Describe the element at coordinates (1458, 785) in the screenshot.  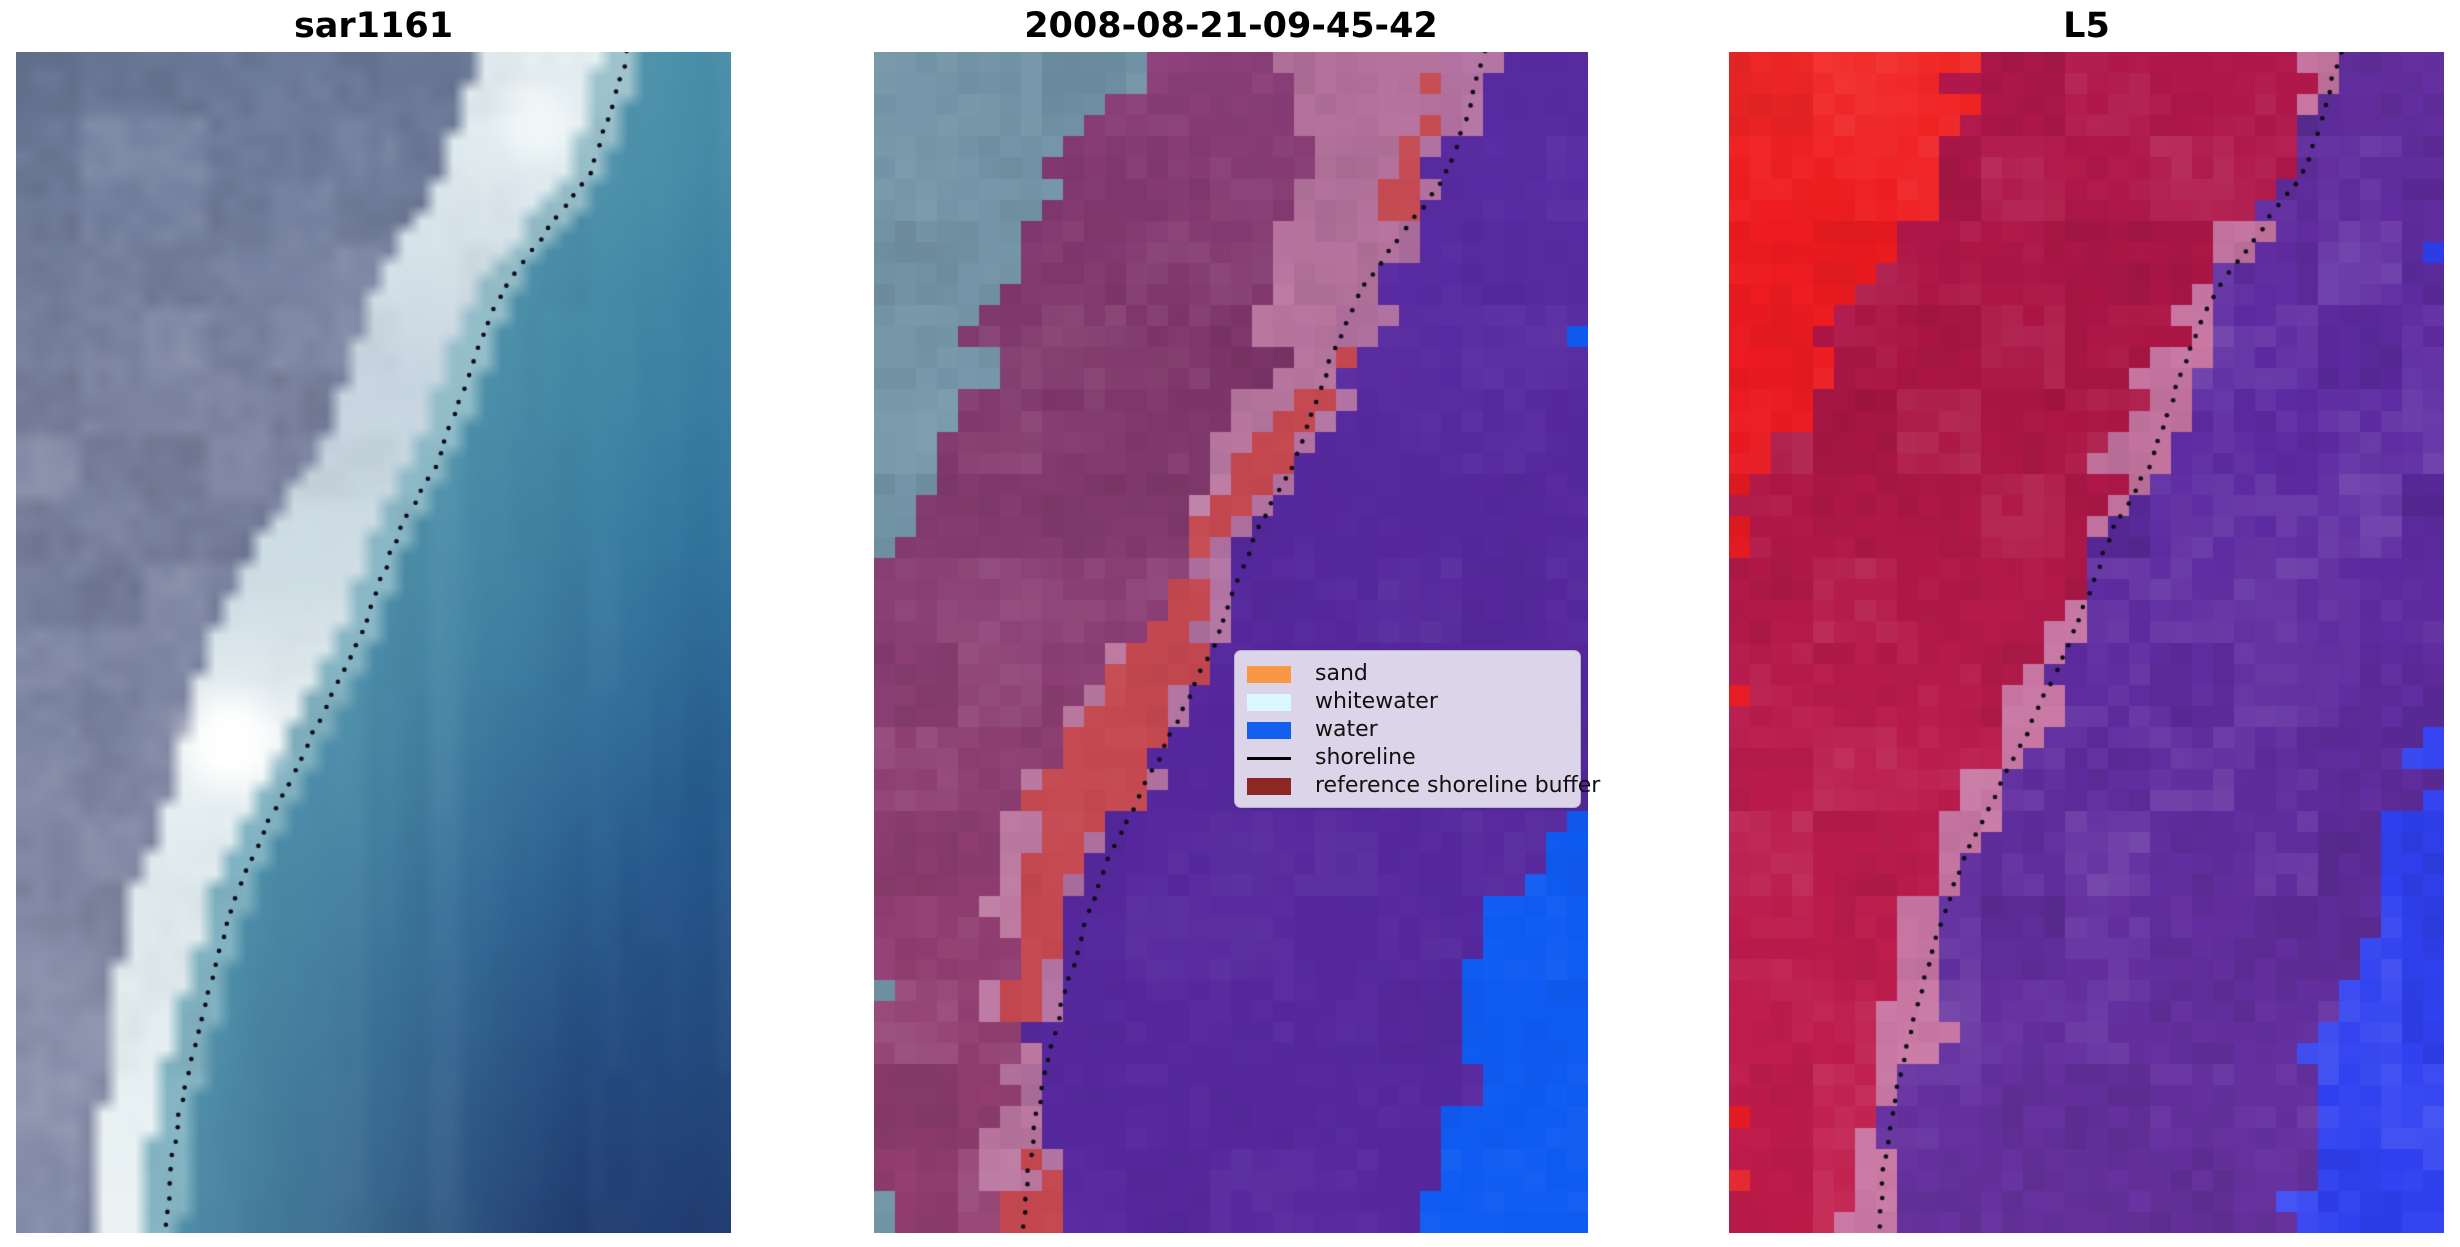
I see `legend-label: reference shoreline buffer` at that location.